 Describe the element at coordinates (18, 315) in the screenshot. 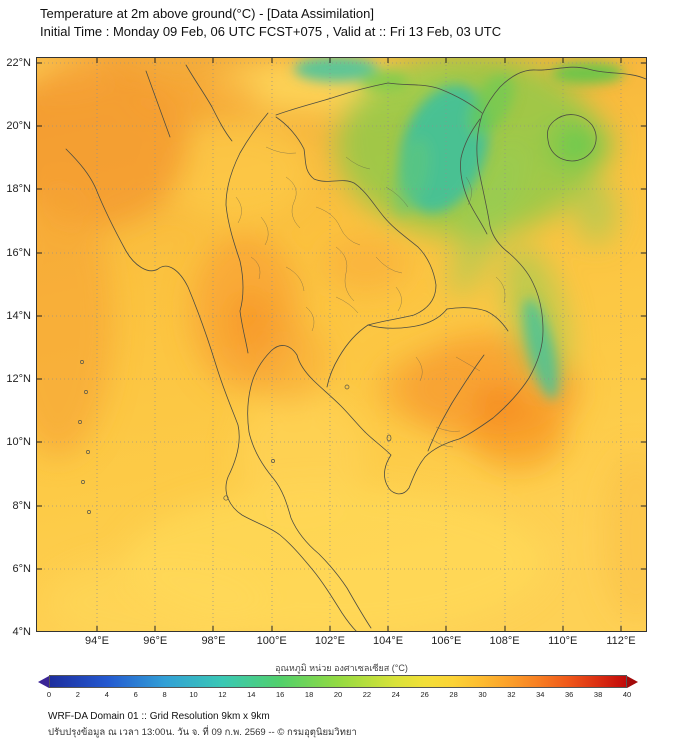

I see `lat-tick-label: 14°N` at that location.